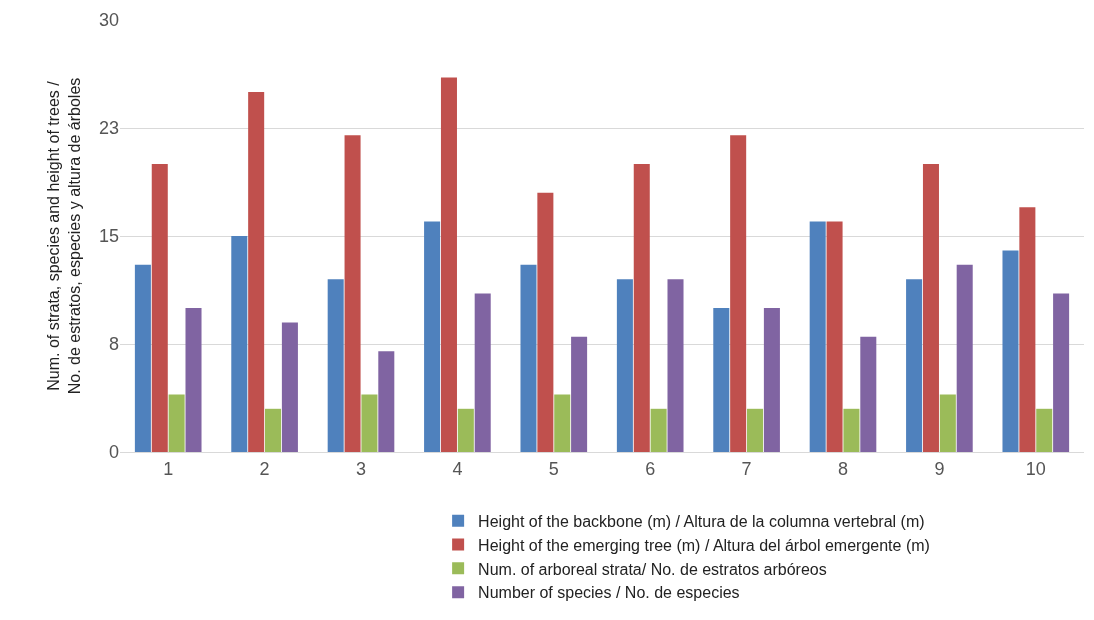 This screenshot has width=1094, height=620. Describe the element at coordinates (264, 468) in the screenshot. I see `x-tick-label: 2` at that location.